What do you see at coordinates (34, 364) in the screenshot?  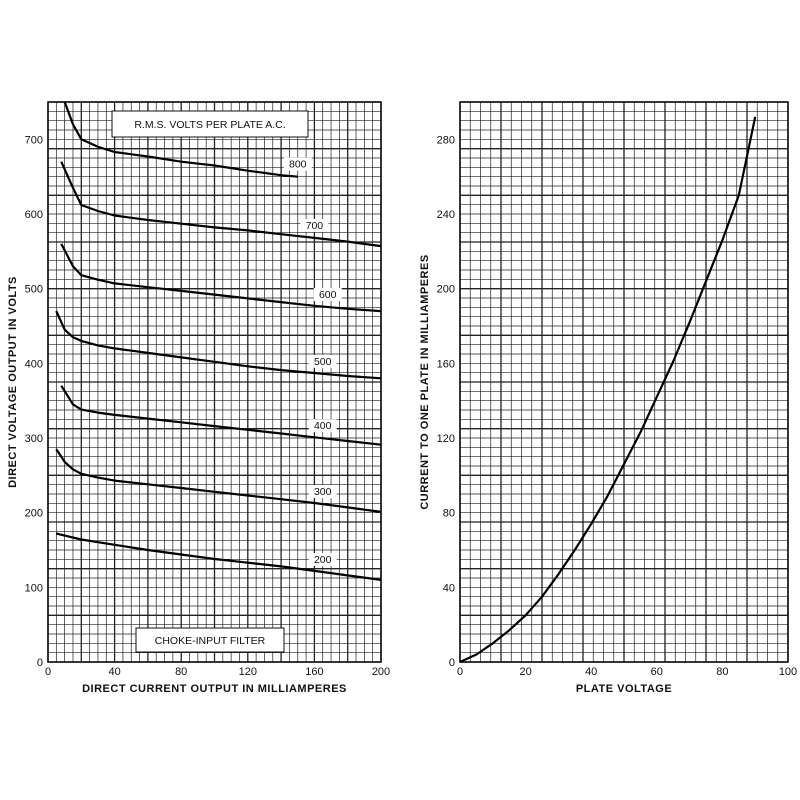 I see `y-tick-label: 400` at bounding box center [34, 364].